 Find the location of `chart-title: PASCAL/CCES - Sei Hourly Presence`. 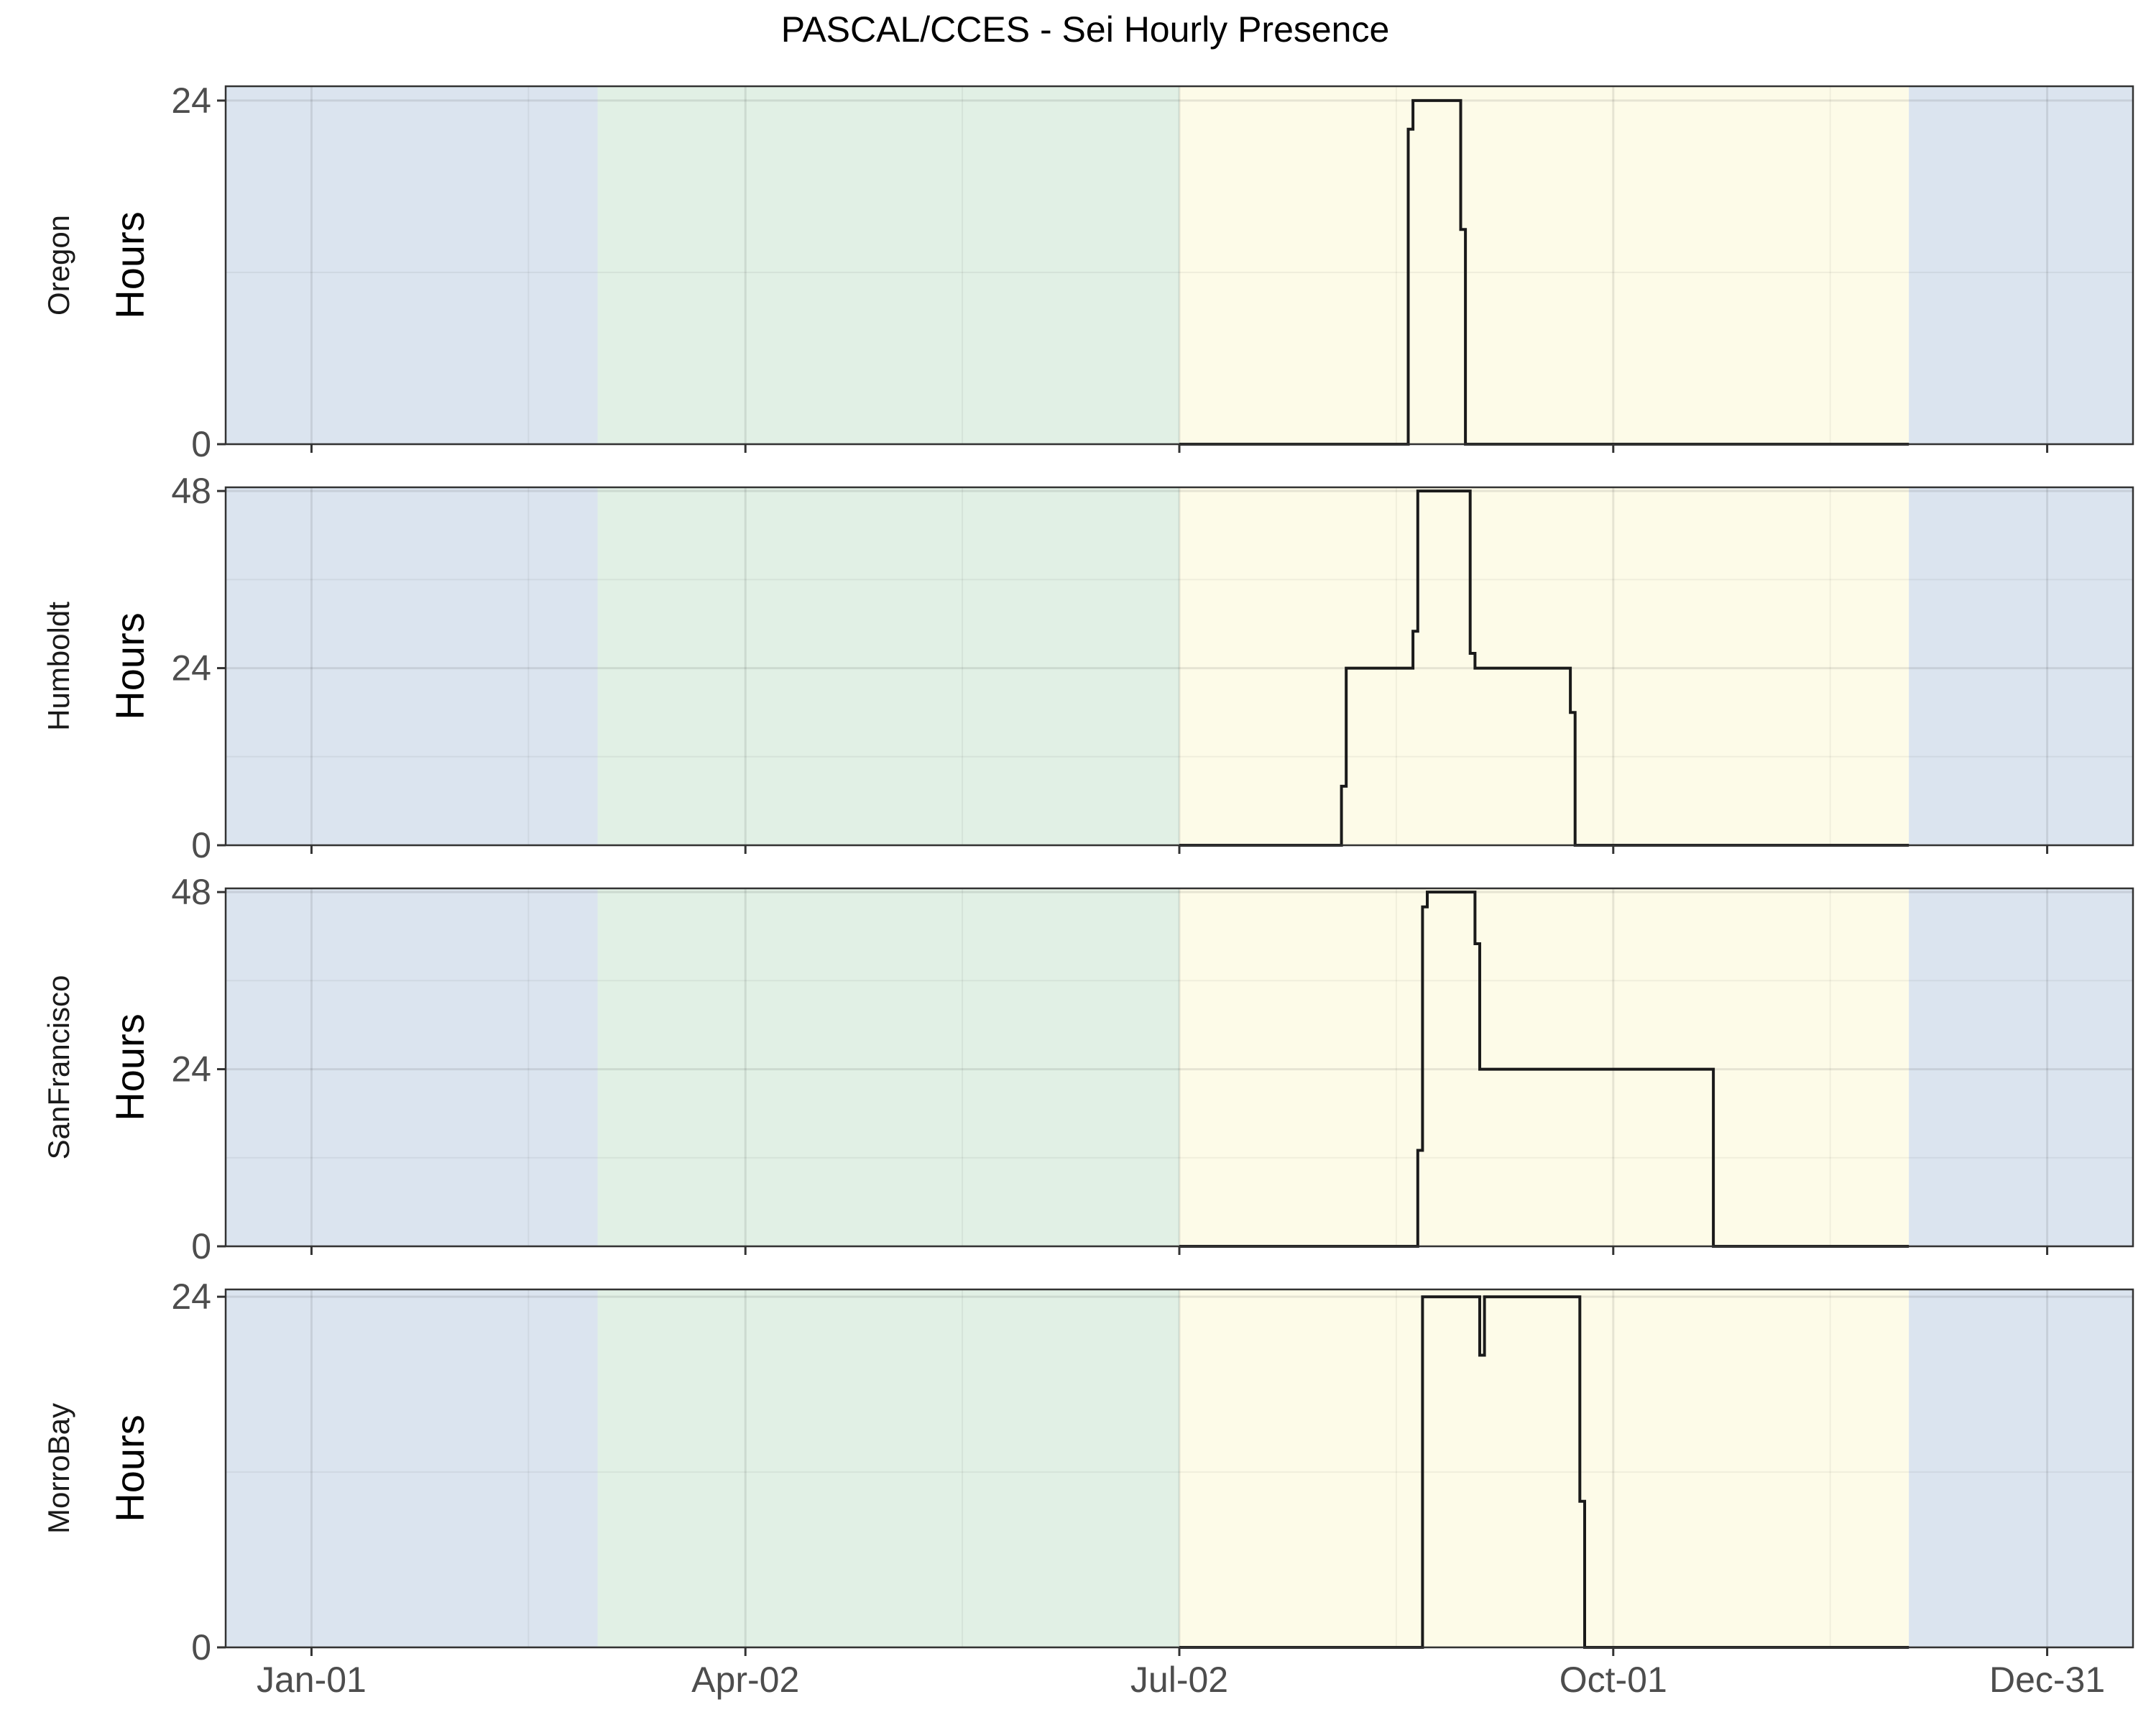

chart-title: PASCAL/CCES - Sei Hourly Presence is located at coordinates (1085, 29).